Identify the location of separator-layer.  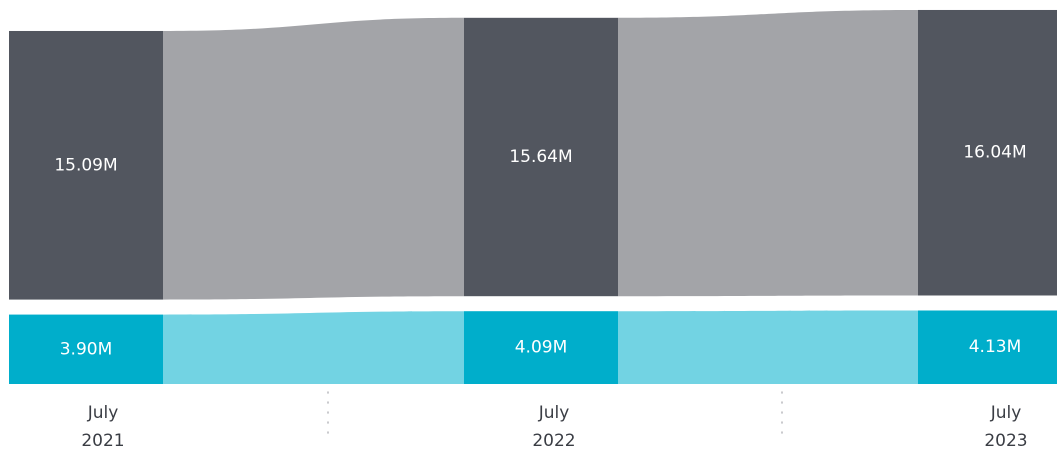
(555, 417).